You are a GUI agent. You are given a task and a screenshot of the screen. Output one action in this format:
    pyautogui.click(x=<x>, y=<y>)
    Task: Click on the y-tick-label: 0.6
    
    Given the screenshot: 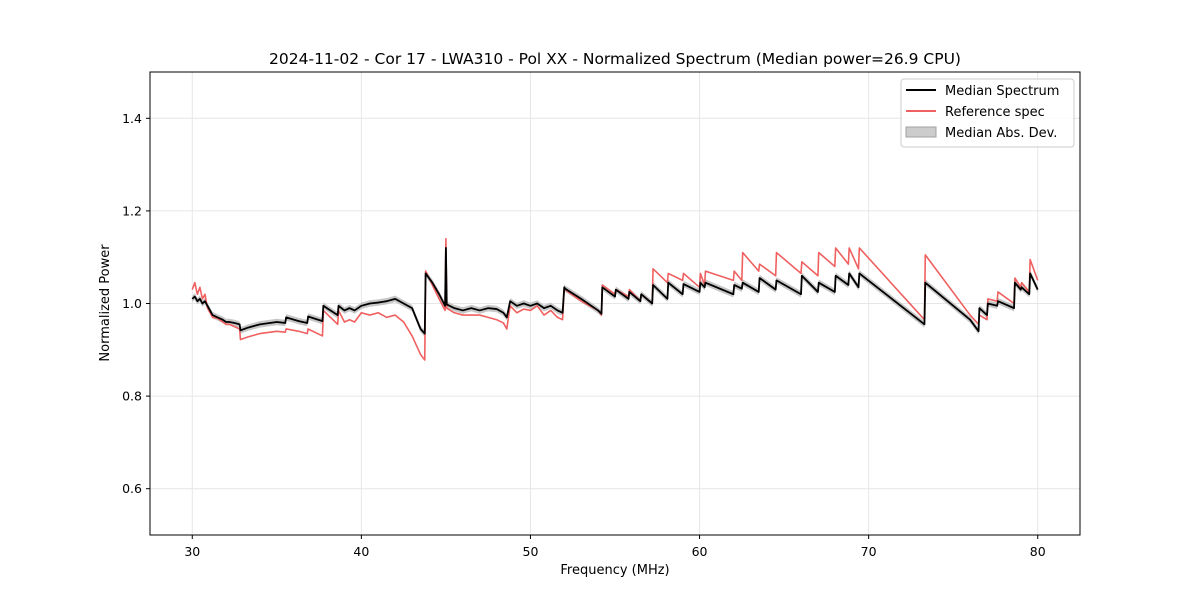 What is the action you would take?
    pyautogui.click(x=132, y=488)
    